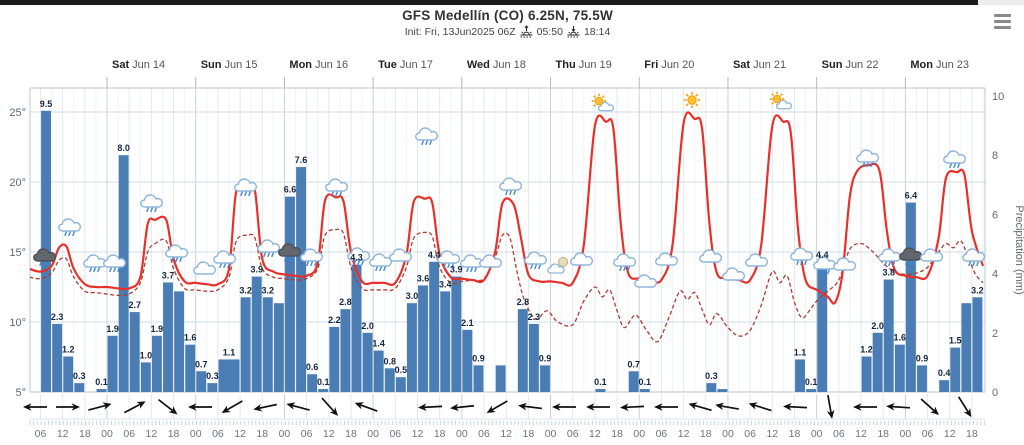 This screenshot has height=445, width=1024. I want to click on precip-value-label: 1.4, so click(378, 344).